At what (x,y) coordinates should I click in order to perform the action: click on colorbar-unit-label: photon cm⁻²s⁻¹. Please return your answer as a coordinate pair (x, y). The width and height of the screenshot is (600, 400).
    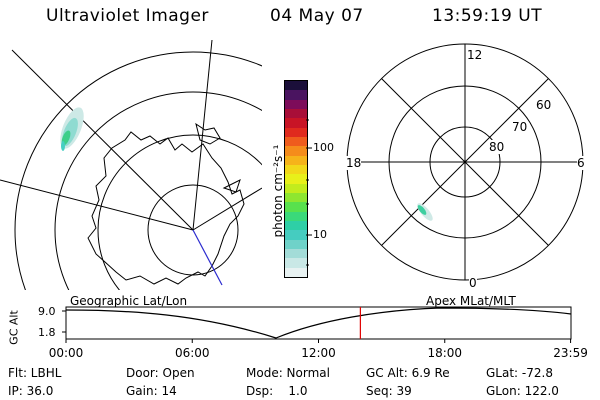
    Looking at the image, I should click on (278, 191).